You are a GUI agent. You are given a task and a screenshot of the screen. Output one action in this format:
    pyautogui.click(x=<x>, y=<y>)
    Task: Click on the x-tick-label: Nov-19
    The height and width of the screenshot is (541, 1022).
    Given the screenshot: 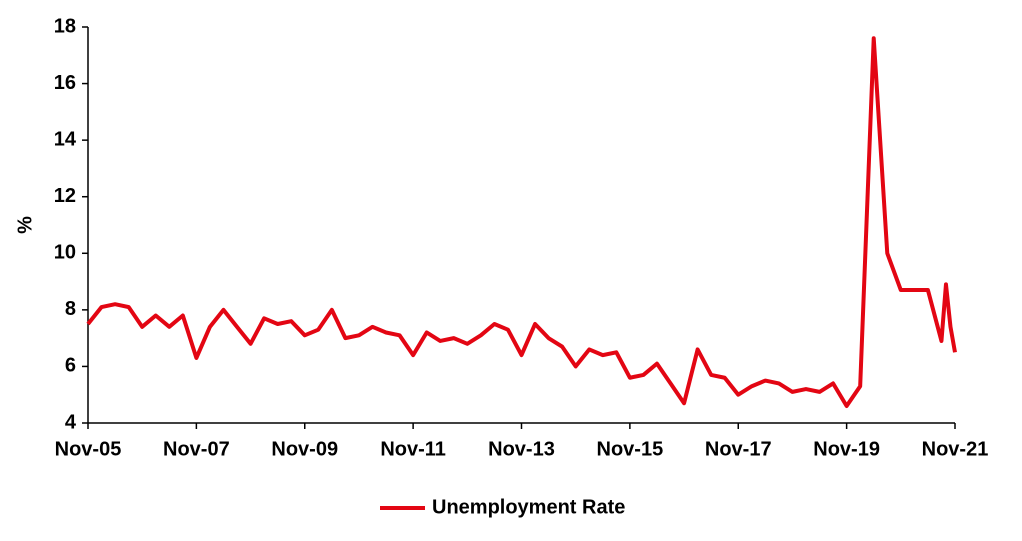 What is the action you would take?
    pyautogui.click(x=846, y=449)
    